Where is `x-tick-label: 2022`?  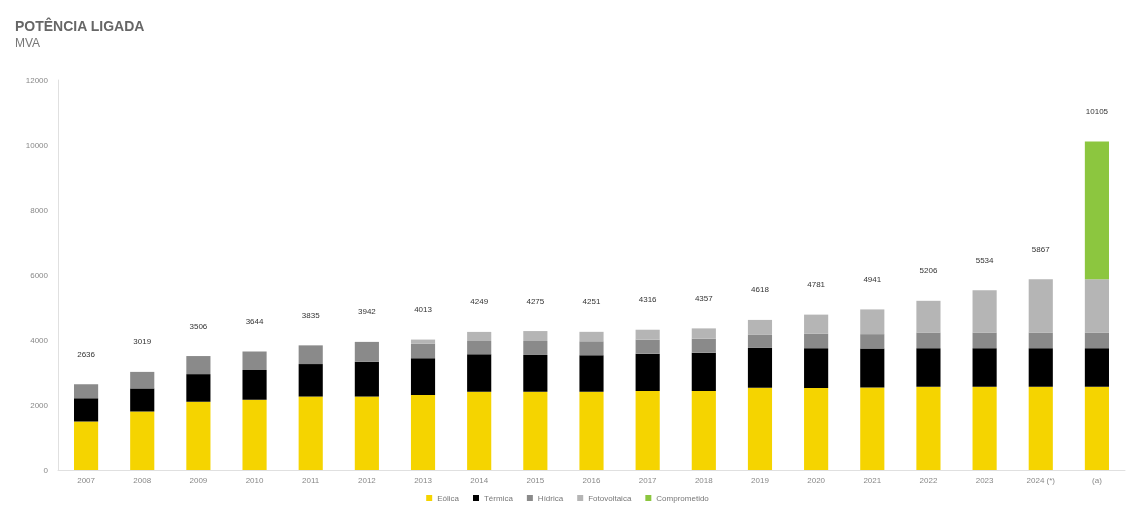 x-tick-label: 2022 is located at coordinates (928, 480).